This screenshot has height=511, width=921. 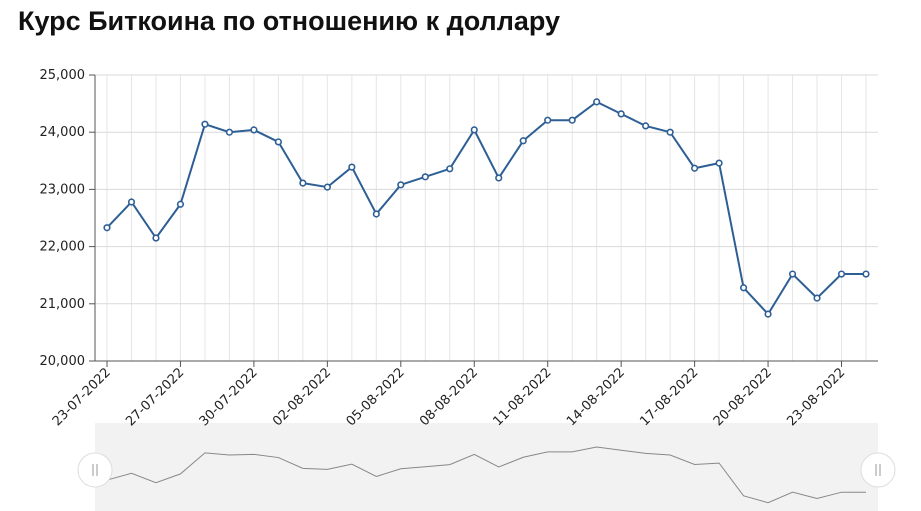 I want to click on x-tick-label: 17-08-2022, so click(x=669, y=397).